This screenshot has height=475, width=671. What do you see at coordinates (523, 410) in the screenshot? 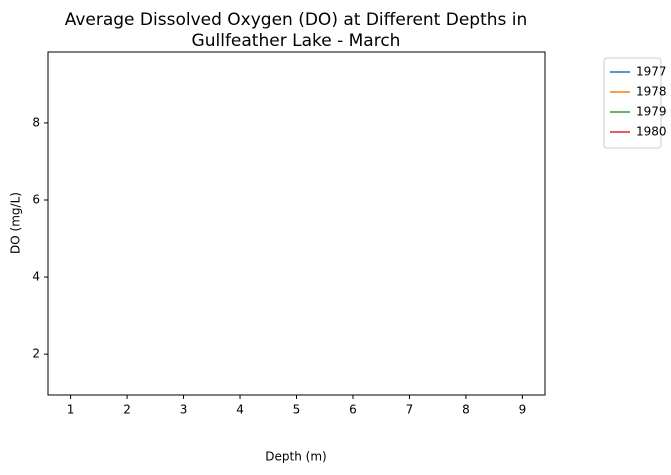
I see `x-tick-label: 9` at bounding box center [523, 410].